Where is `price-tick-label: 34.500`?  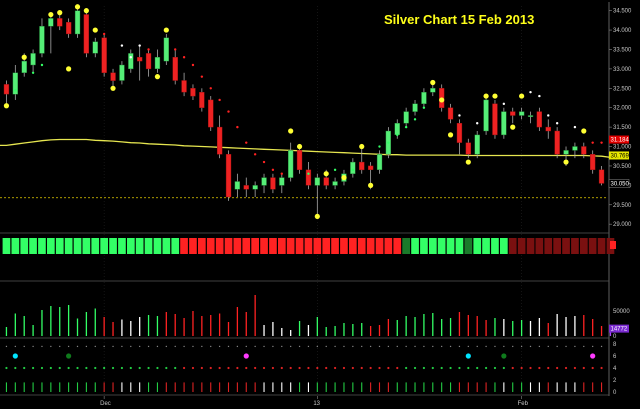 price-tick-label: 34.500 is located at coordinates (622, 12).